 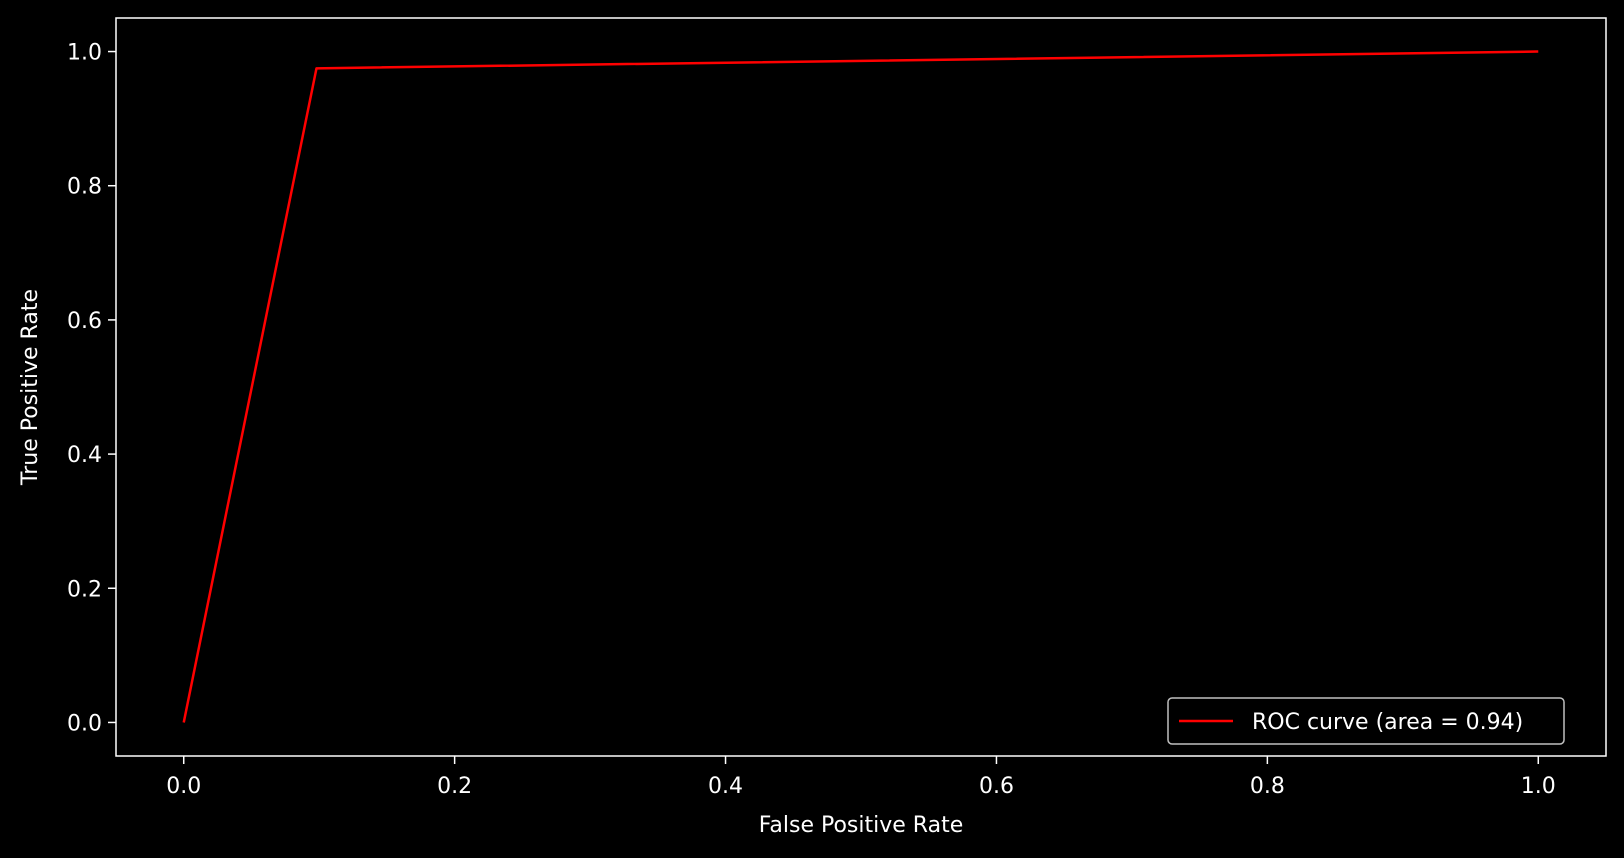 I want to click on x-tick-label: 1.0, so click(x=1538, y=786).